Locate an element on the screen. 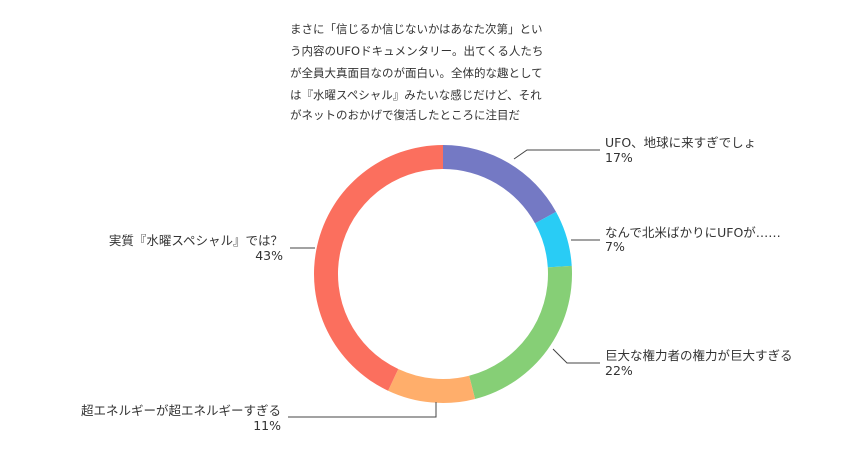 The image size is (854, 464). donut-slice-wednesday is located at coordinates (378, 268).